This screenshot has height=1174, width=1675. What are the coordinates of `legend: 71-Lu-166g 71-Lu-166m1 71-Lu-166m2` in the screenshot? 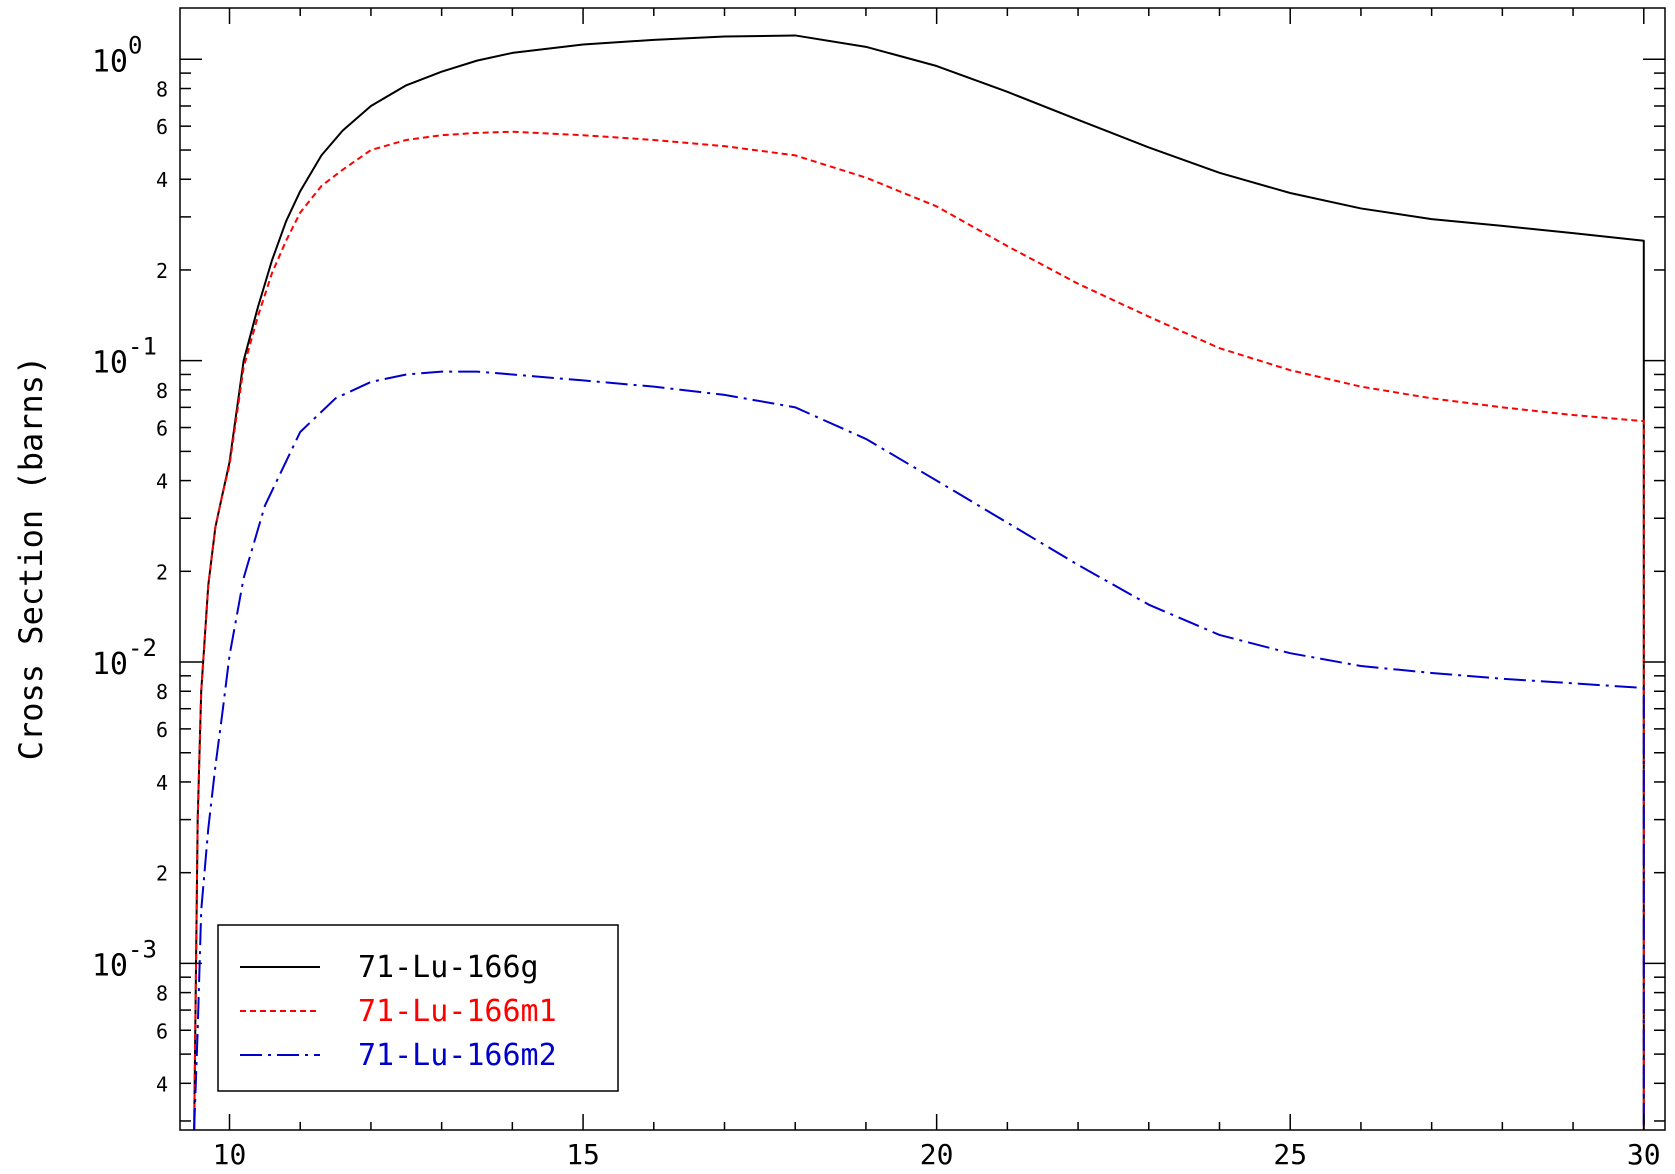 It's located at (418, 1008).